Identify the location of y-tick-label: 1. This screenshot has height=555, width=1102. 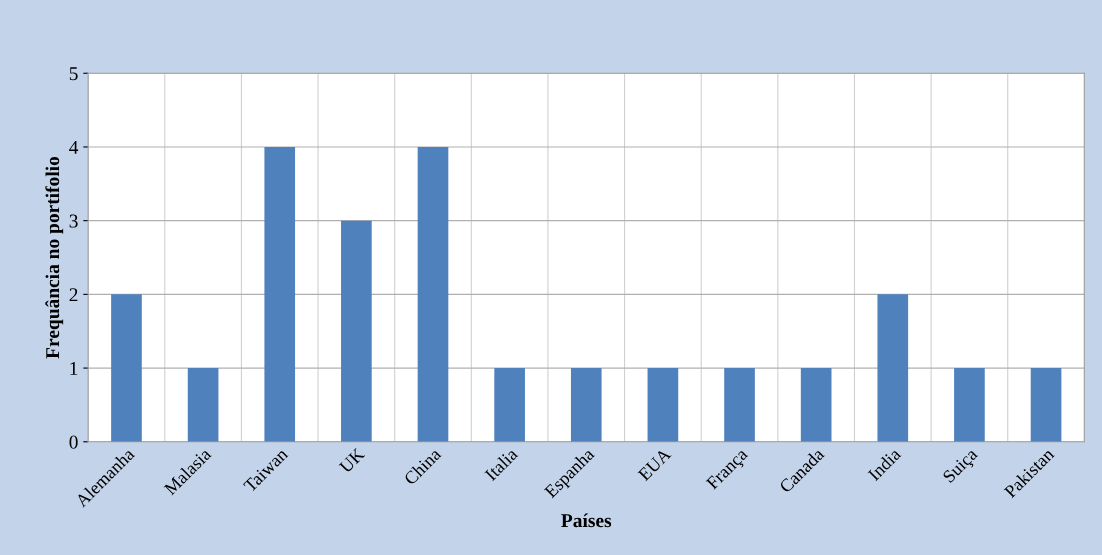
(74, 368).